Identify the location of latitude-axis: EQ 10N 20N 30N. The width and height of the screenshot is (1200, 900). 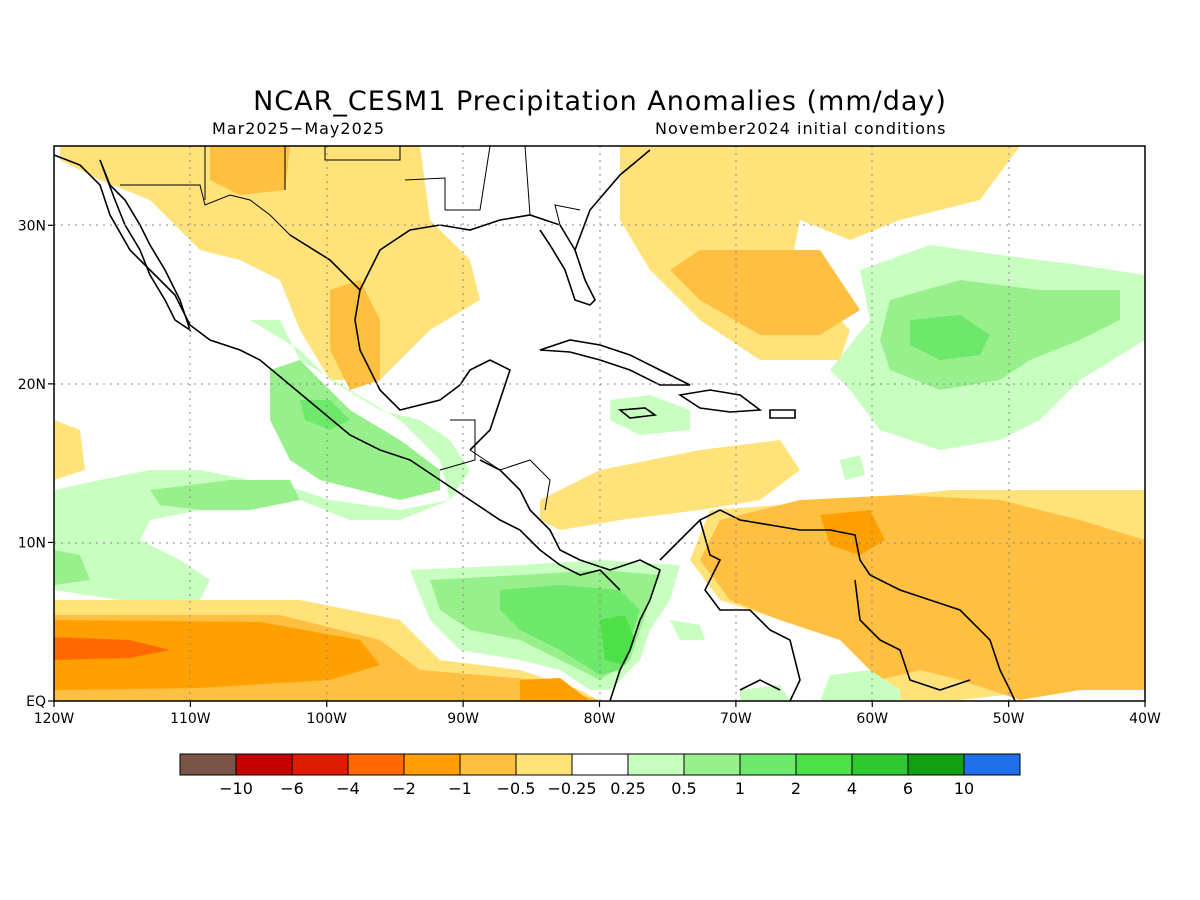
(36, 464).